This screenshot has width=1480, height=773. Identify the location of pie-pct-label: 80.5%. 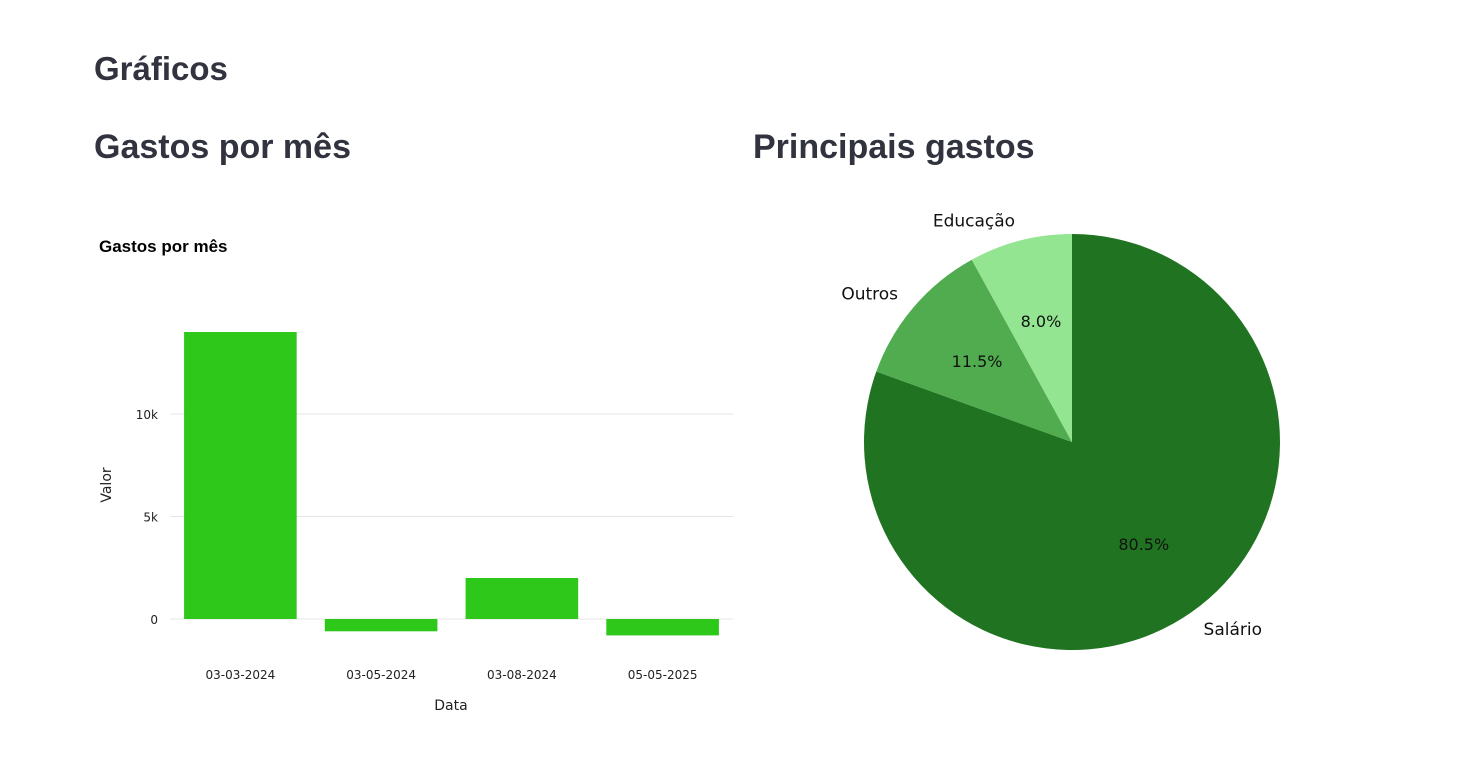
(1143, 544).